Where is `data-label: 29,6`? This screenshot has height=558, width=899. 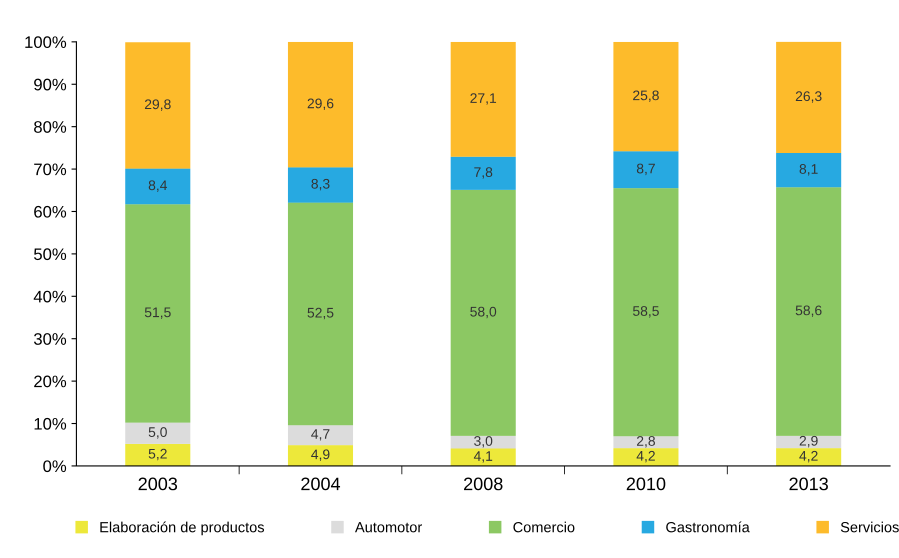 data-label: 29,6 is located at coordinates (321, 104).